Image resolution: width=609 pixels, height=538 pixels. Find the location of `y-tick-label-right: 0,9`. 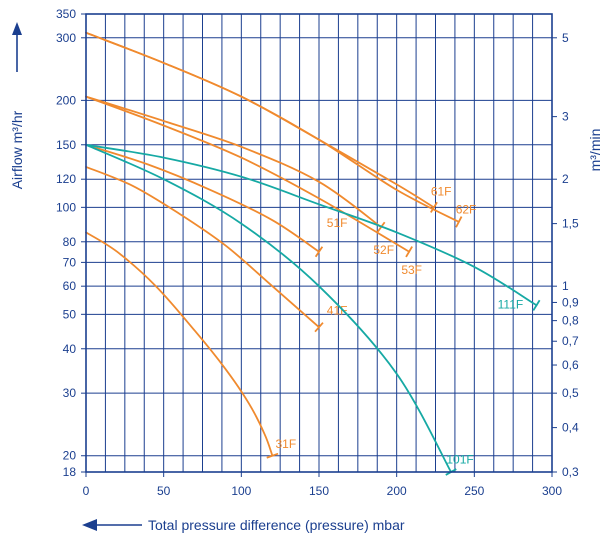

y-tick-label-right: 0,9 is located at coordinates (570, 302).